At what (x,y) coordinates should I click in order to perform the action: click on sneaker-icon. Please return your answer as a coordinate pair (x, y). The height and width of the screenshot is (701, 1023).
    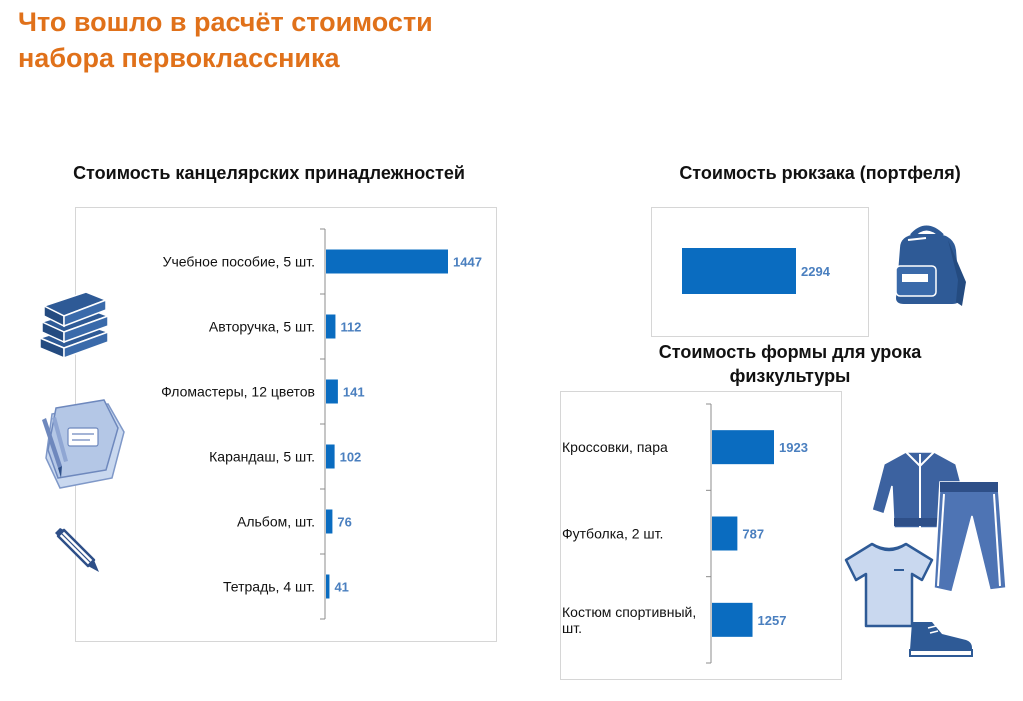
    Looking at the image, I should click on (941, 639).